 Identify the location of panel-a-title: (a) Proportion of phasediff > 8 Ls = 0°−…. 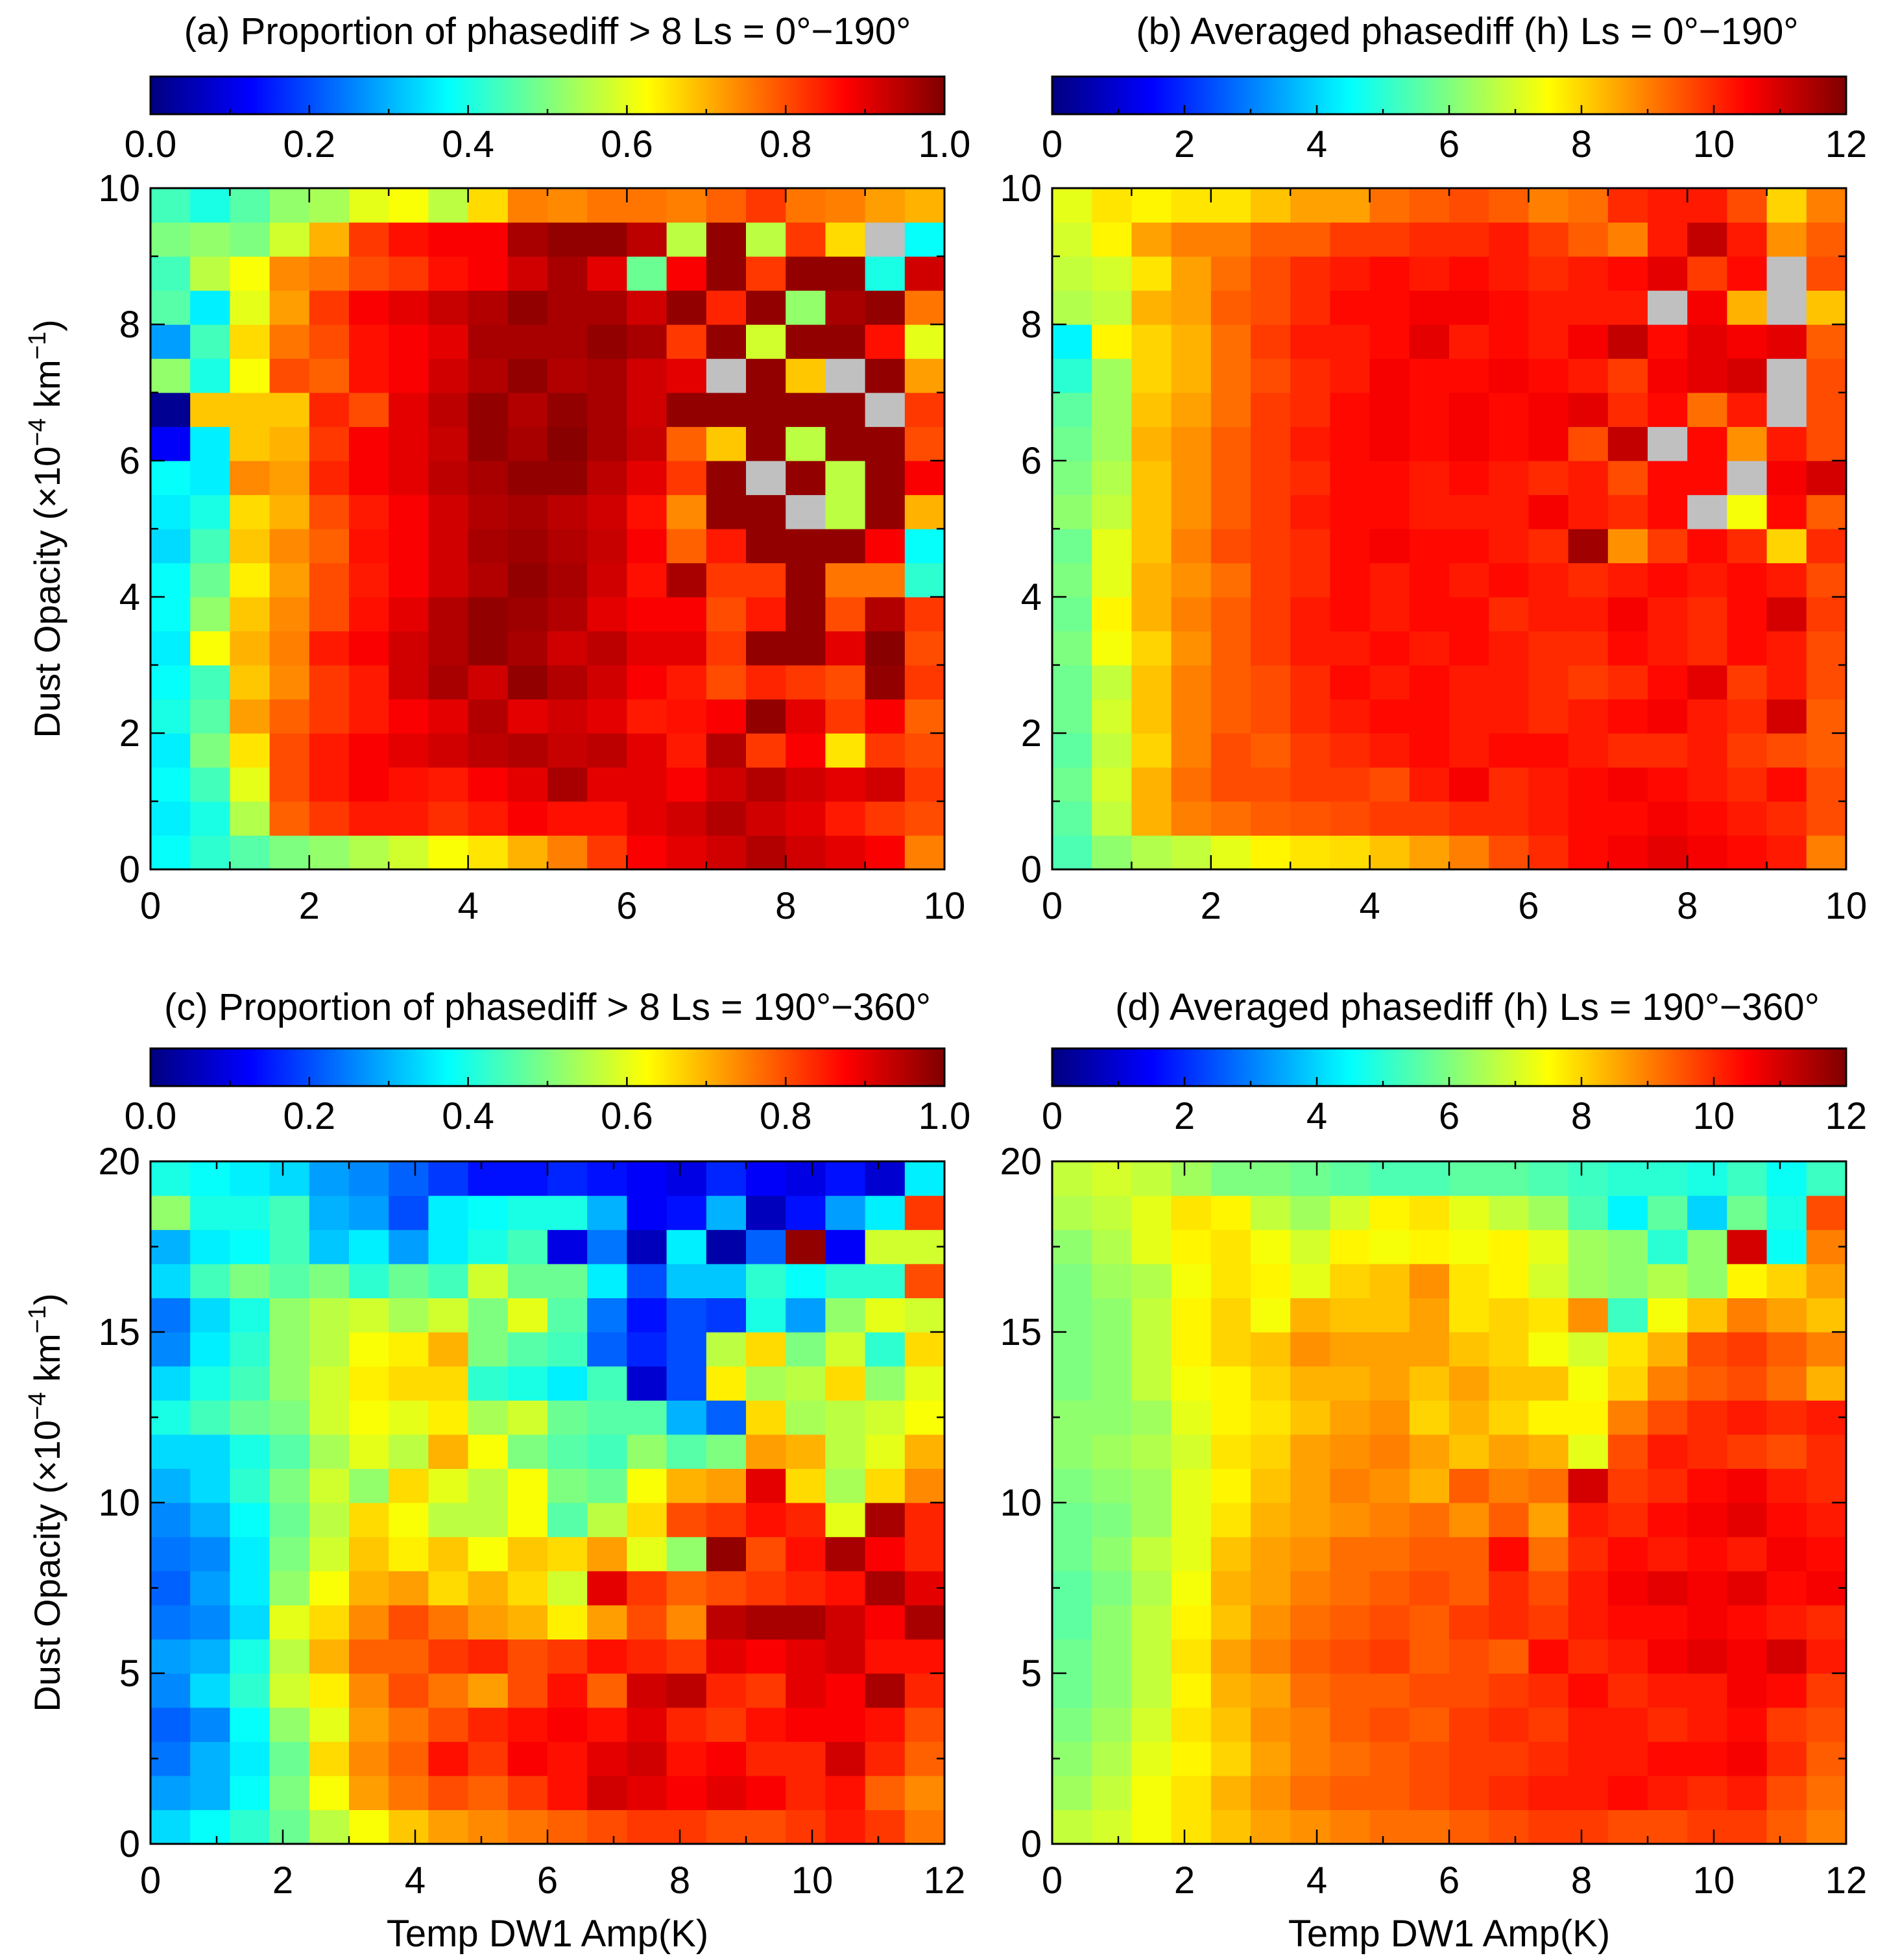
(548, 32).